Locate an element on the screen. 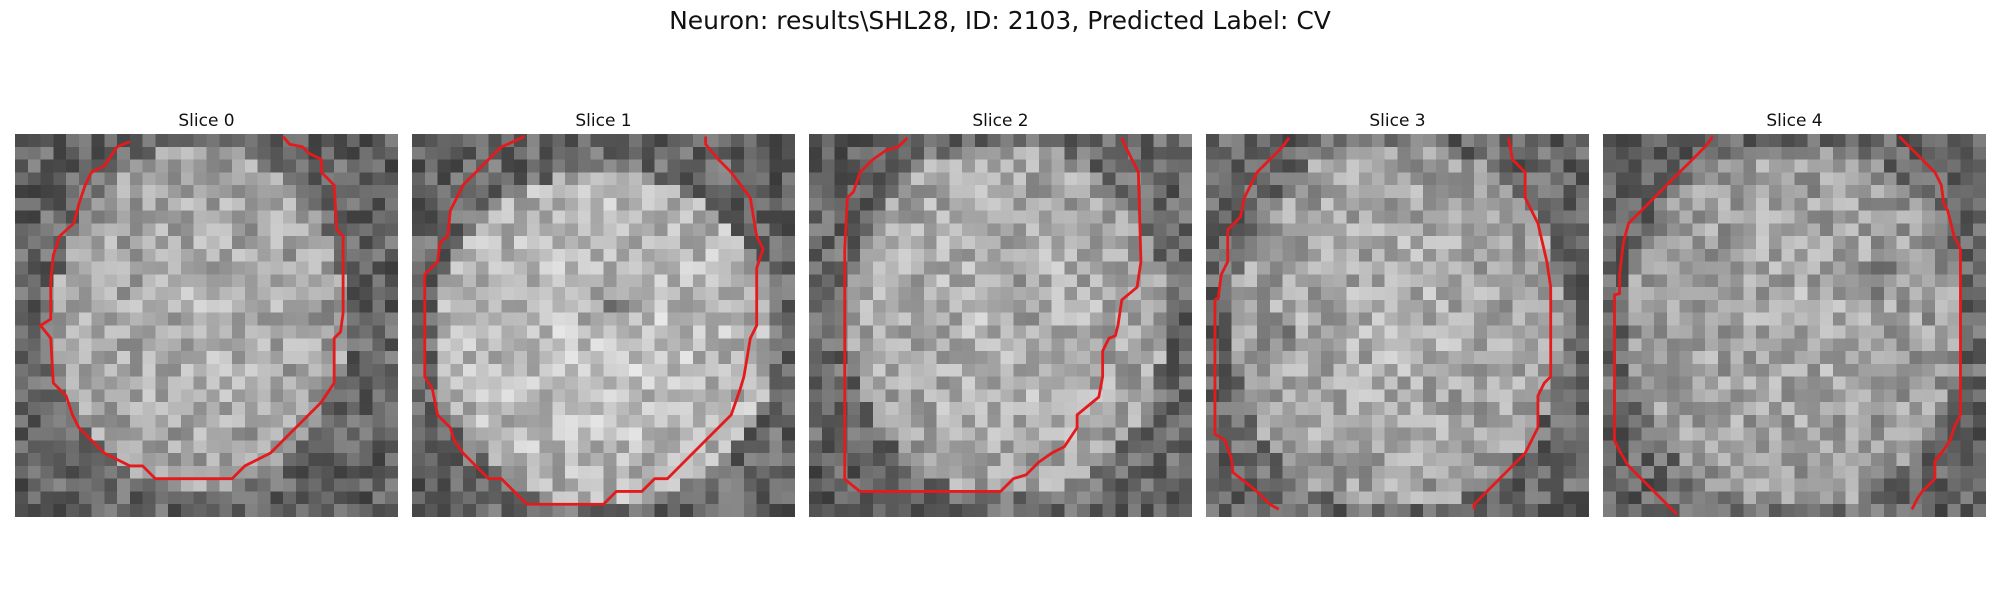  slice-title-2: Slice 2 is located at coordinates (1000, 121).